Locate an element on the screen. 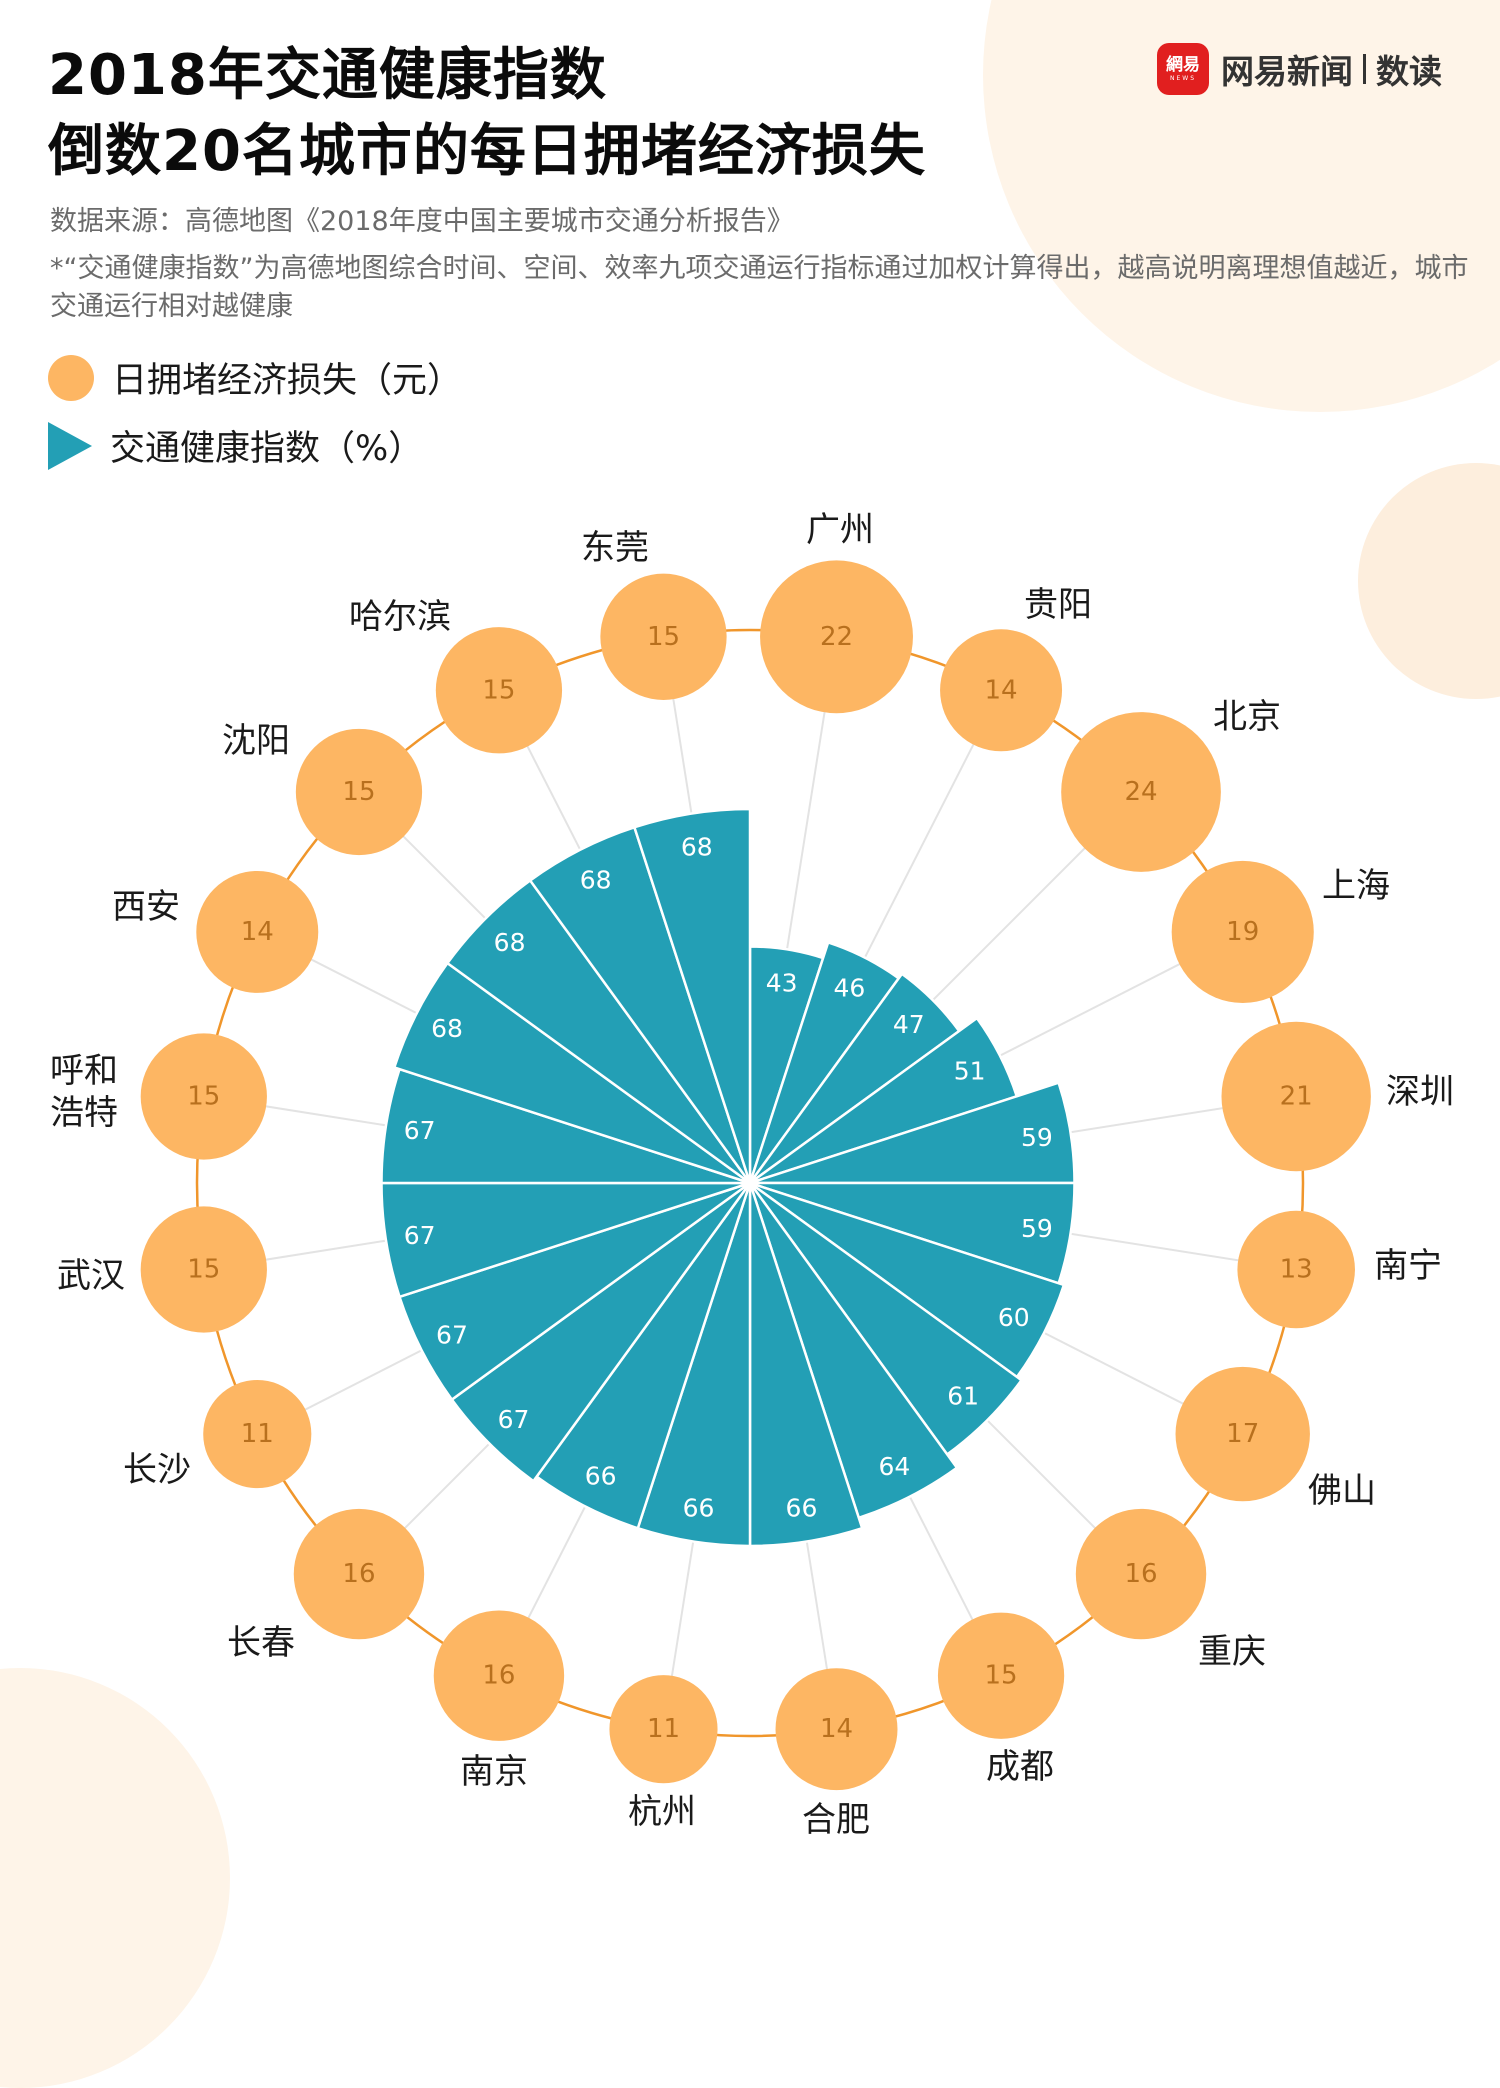 The height and width of the screenshot is (2088, 1500). city-label: 广州 is located at coordinates (840, 530).